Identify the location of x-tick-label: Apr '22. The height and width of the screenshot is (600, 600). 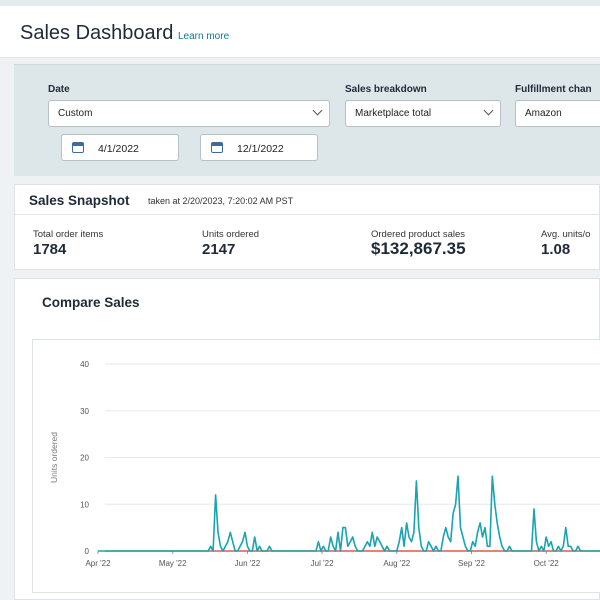
(98, 563).